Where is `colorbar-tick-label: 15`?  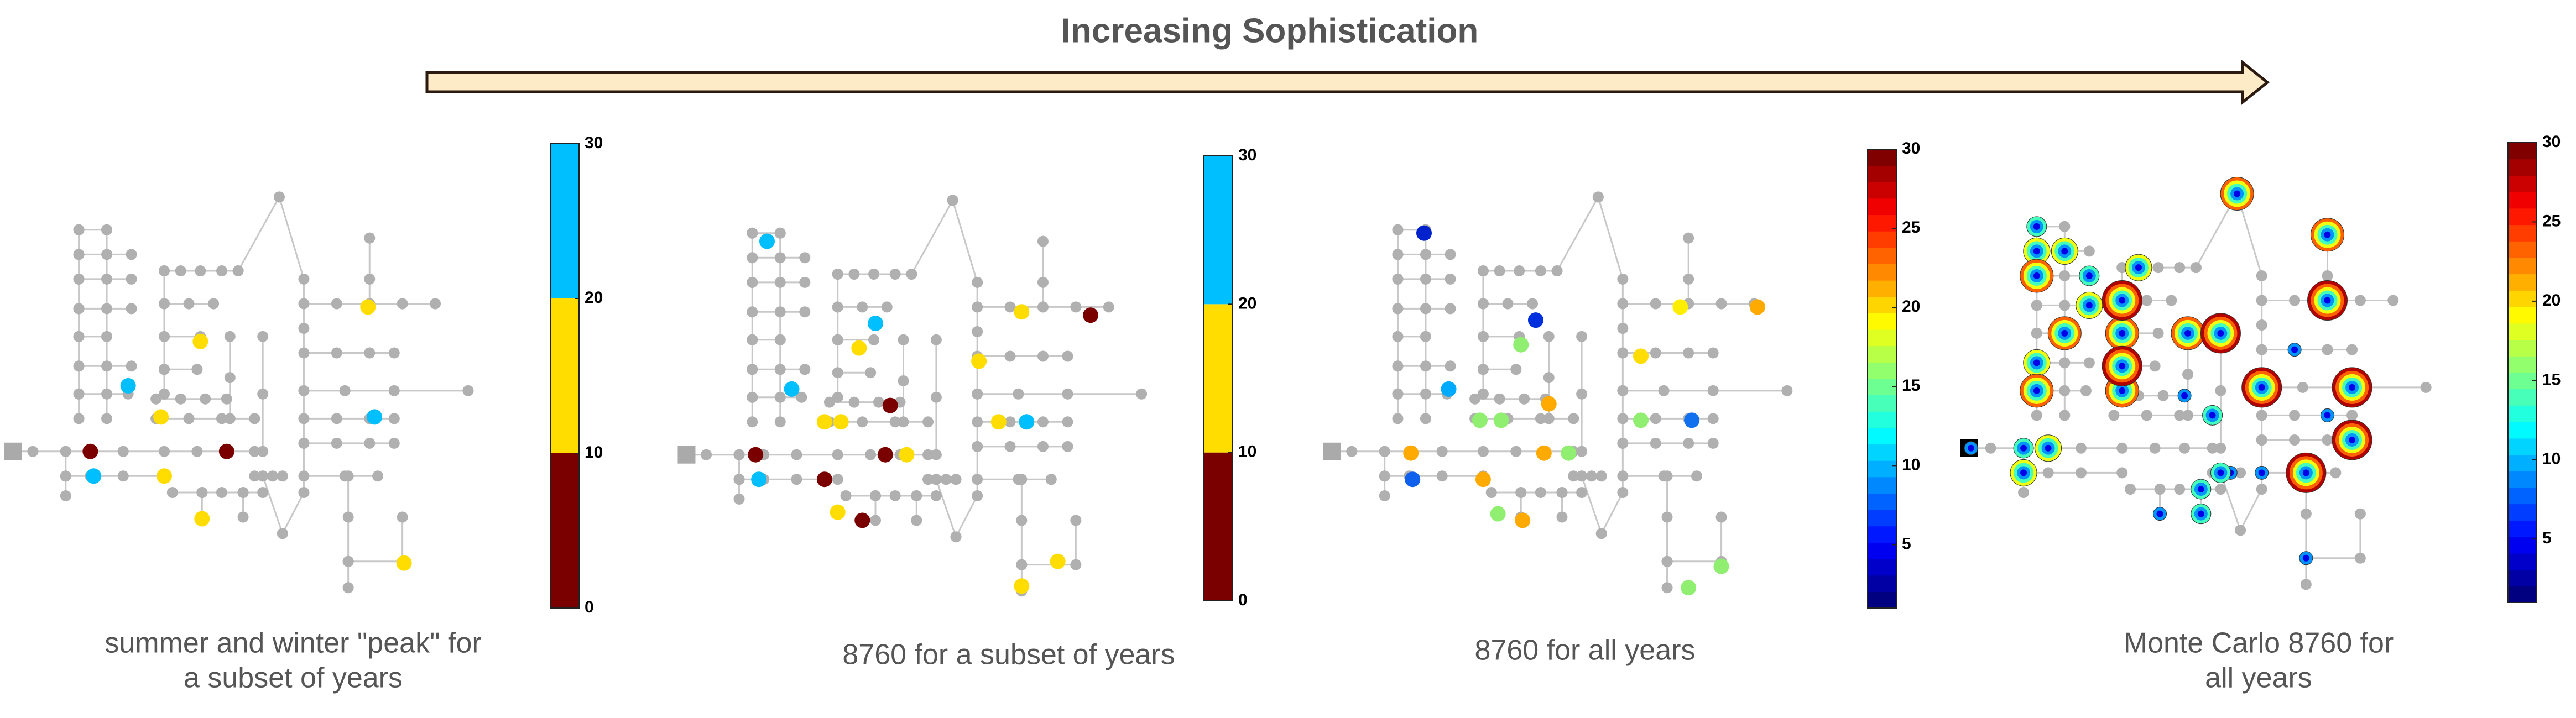 colorbar-tick-label: 15 is located at coordinates (2551, 379).